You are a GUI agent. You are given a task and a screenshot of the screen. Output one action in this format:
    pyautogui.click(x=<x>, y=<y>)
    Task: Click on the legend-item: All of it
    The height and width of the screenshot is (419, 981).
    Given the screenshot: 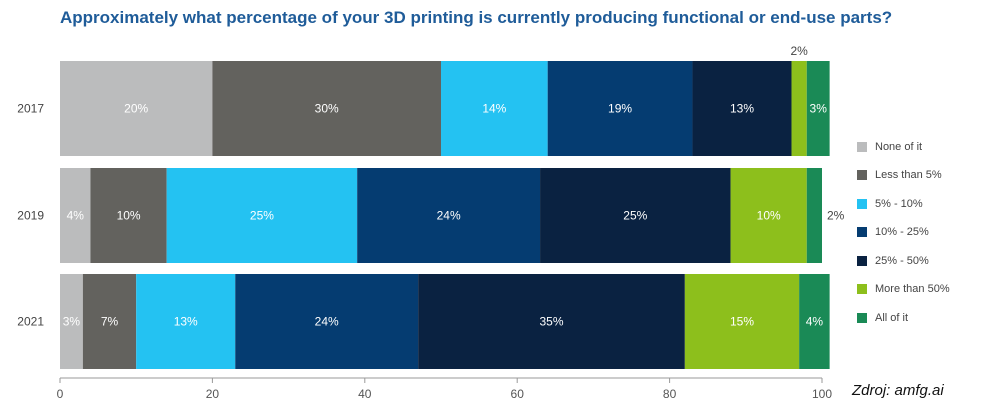 What is the action you would take?
    pyautogui.click(x=903, y=317)
    